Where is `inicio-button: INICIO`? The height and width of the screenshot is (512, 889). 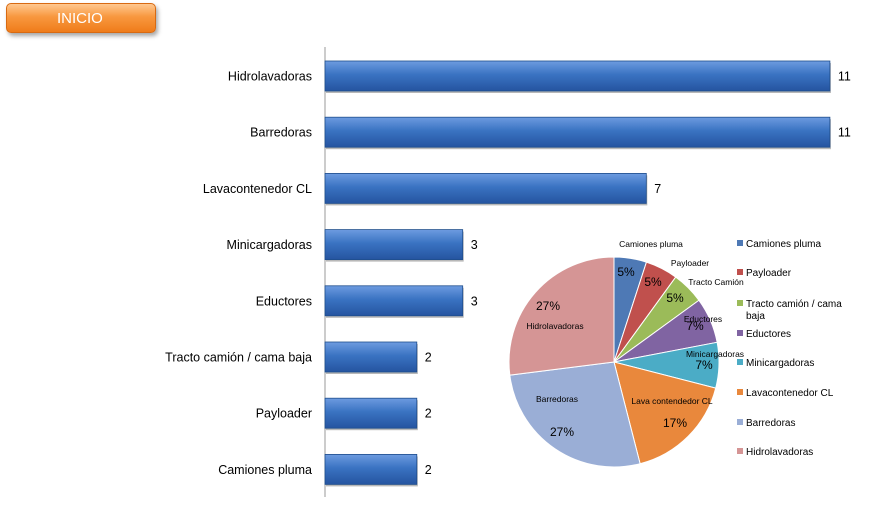 inicio-button: INICIO is located at coordinates (81, 18).